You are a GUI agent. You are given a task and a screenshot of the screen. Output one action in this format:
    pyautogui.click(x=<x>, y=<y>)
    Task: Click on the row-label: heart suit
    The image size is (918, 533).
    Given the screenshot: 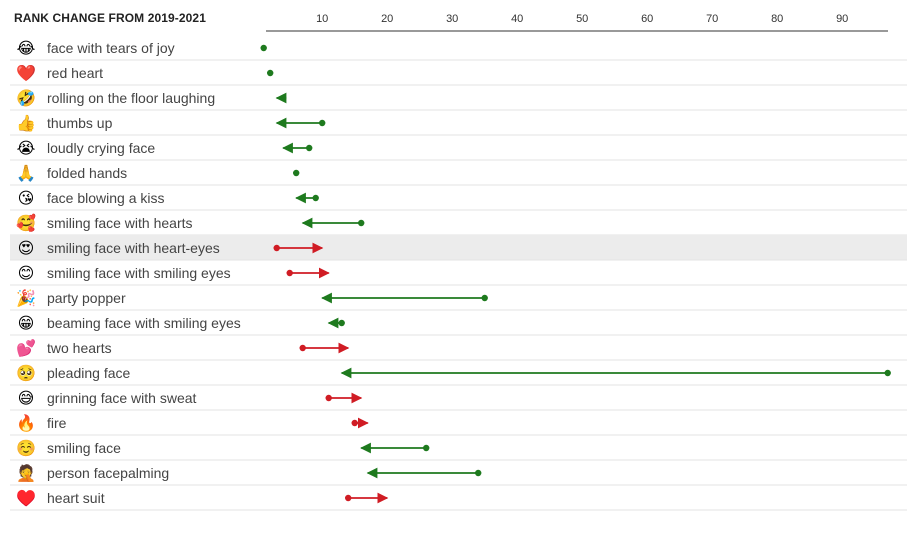 What is the action you would take?
    pyautogui.click(x=76, y=498)
    